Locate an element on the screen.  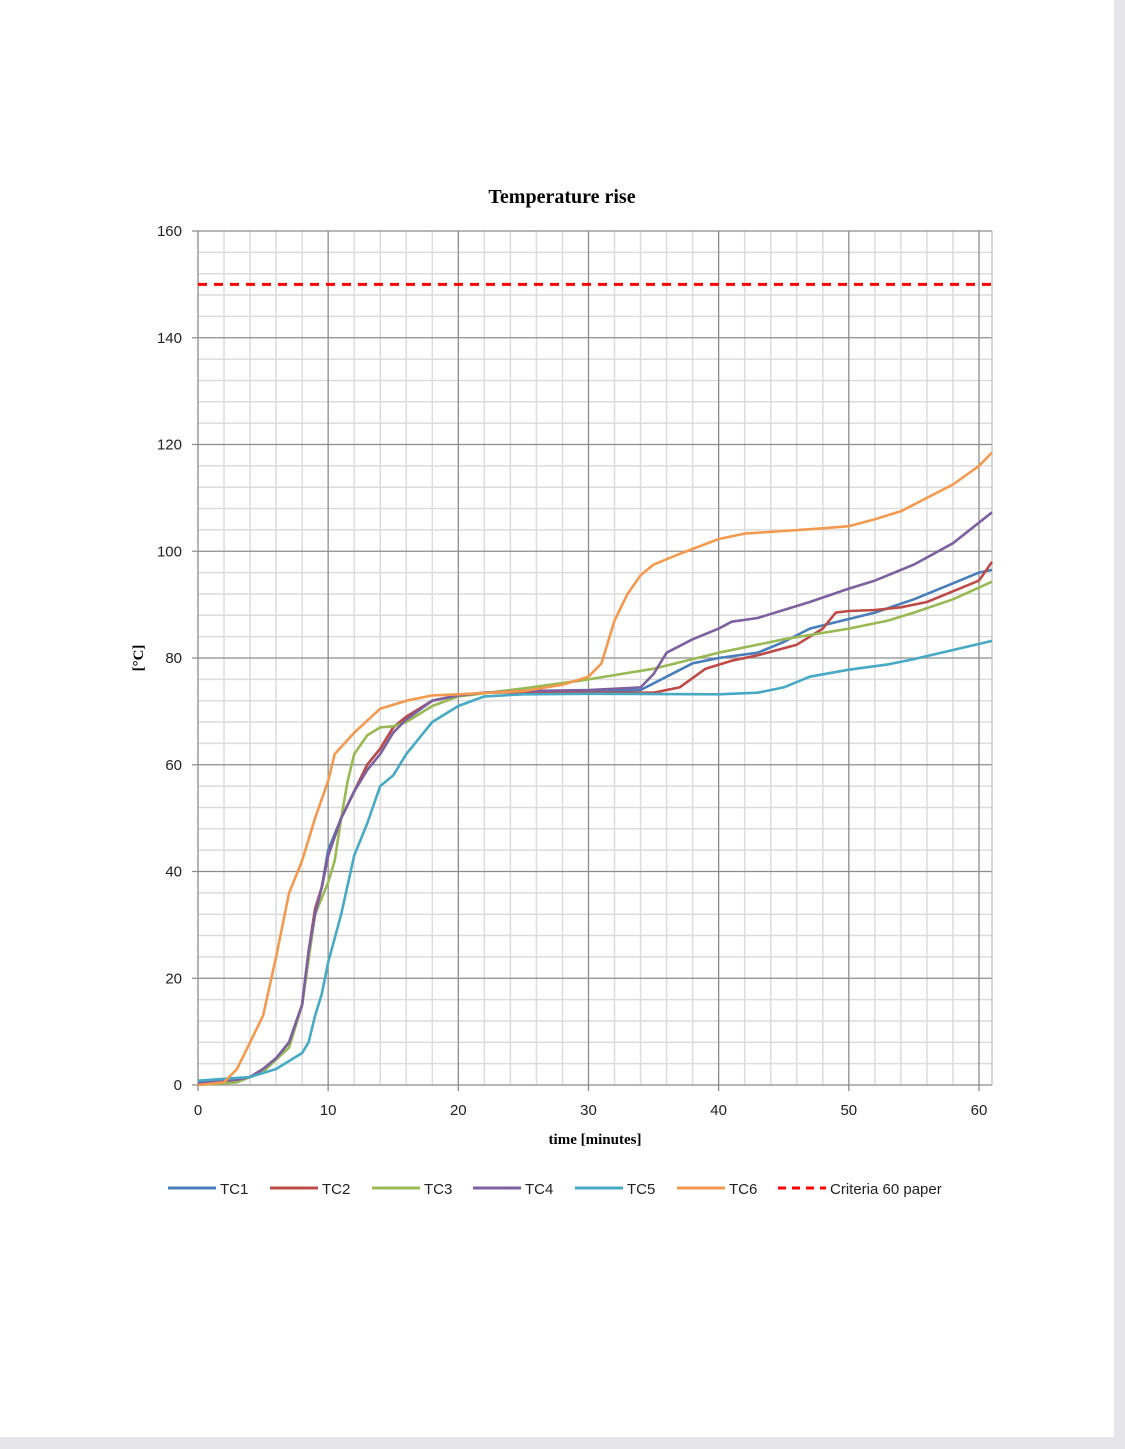
x-tick-label: 20 is located at coordinates (458, 1110).